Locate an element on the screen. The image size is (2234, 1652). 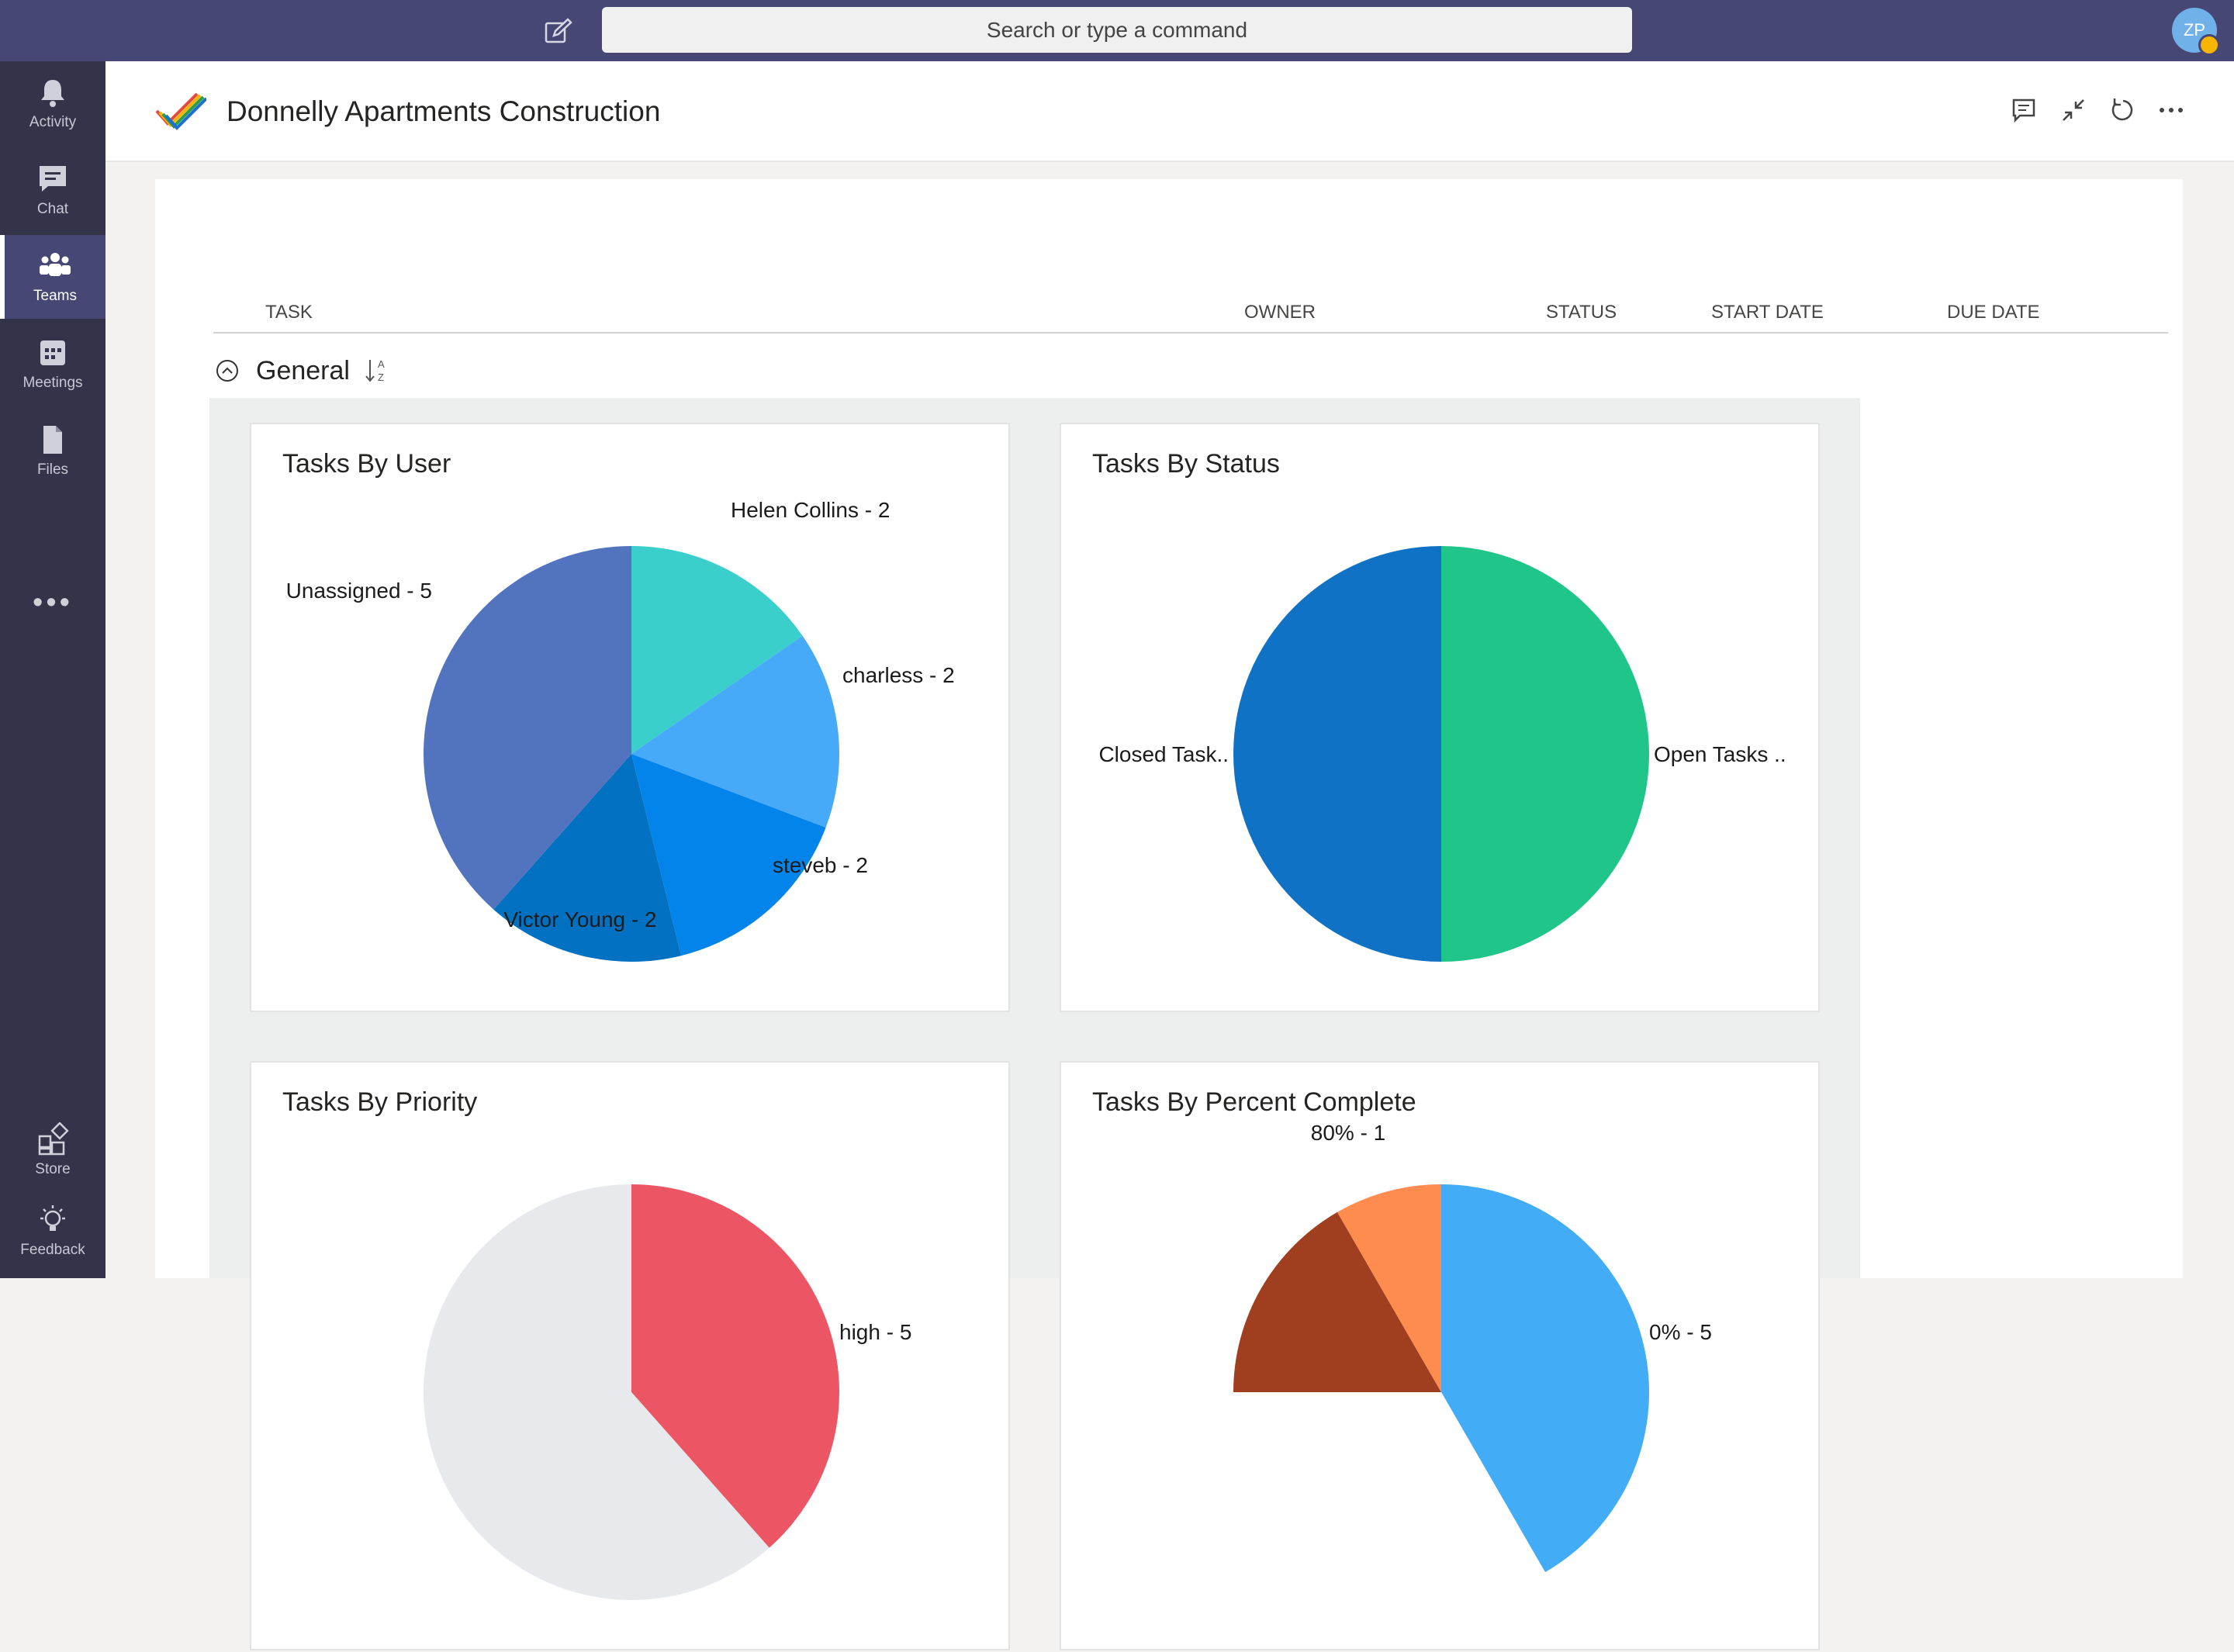
more-apps-icon: ••• is located at coordinates (53, 602).